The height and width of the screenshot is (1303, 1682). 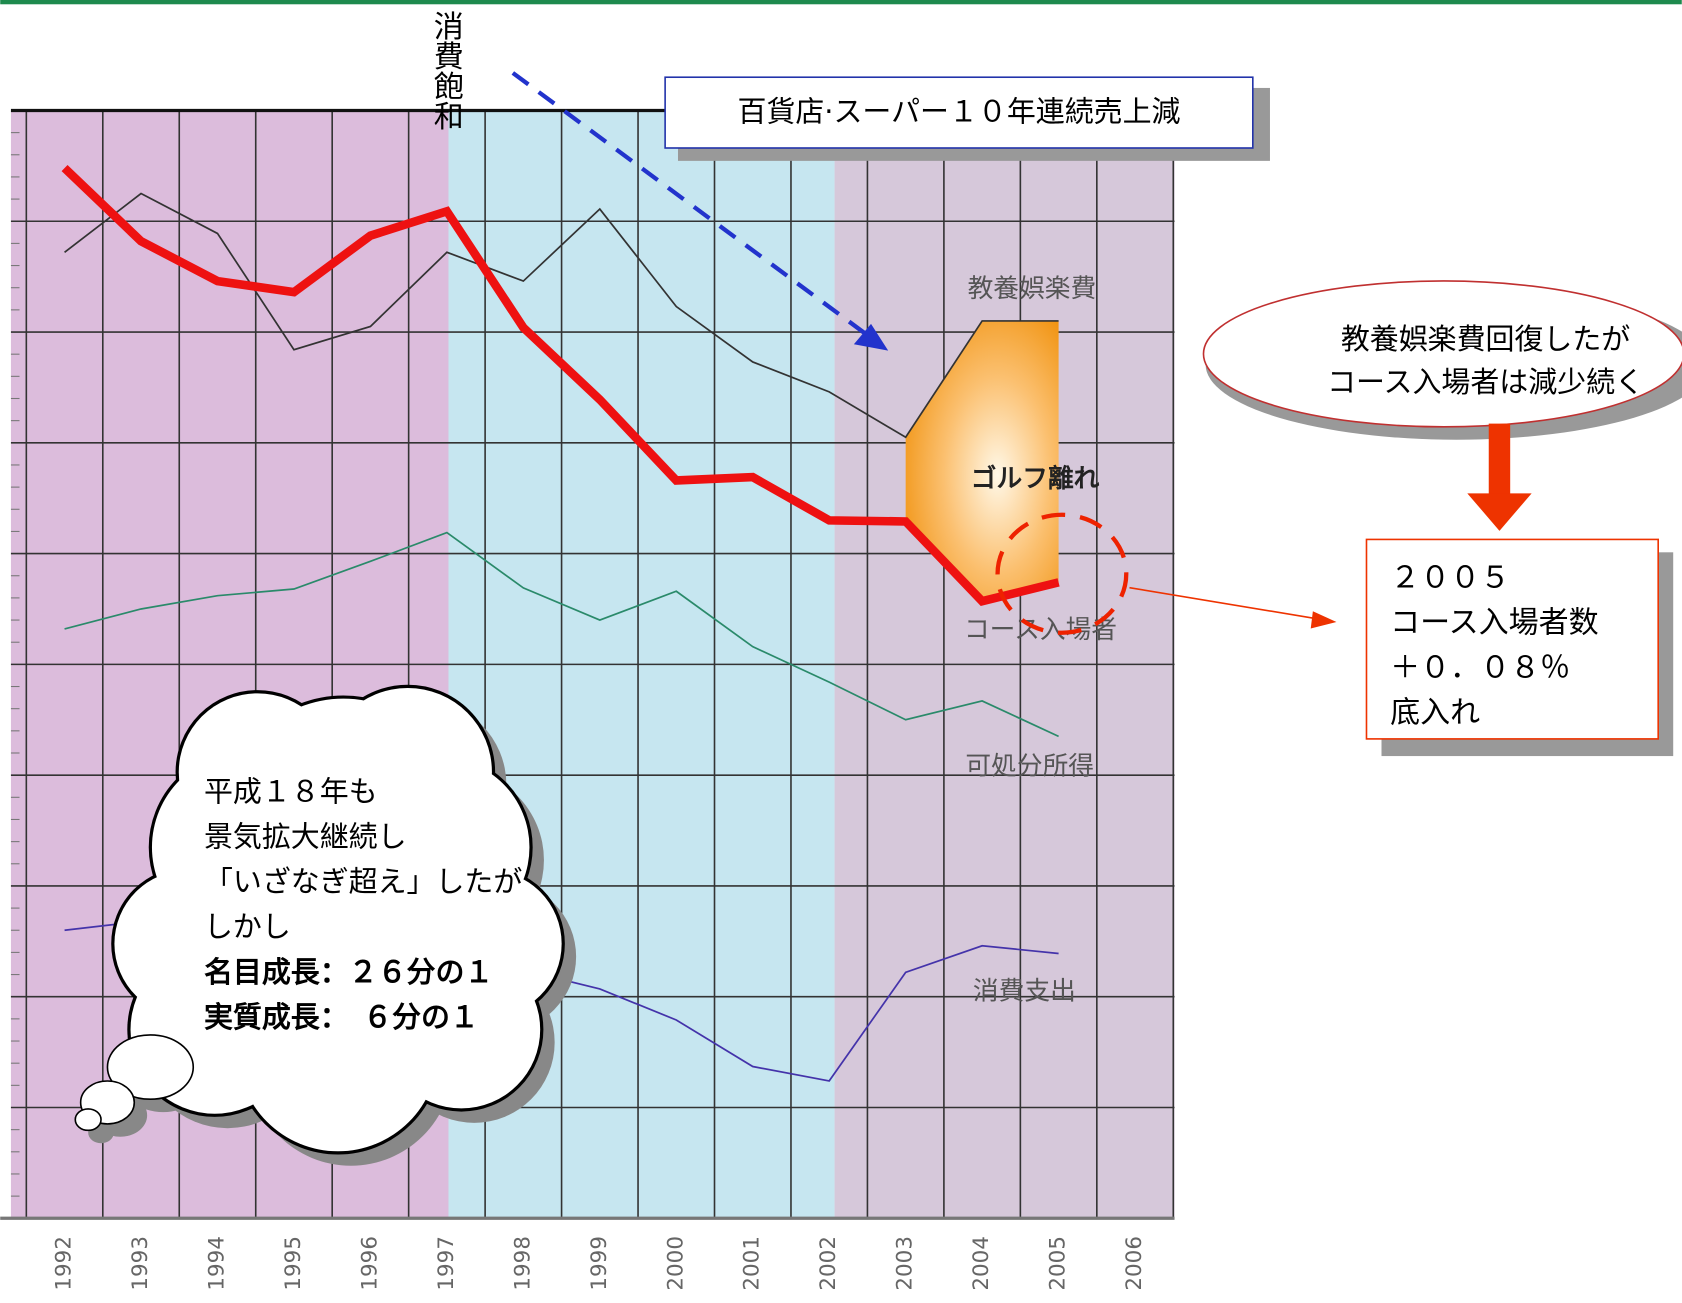 I want to click on pointer, so click(x=1223, y=603).